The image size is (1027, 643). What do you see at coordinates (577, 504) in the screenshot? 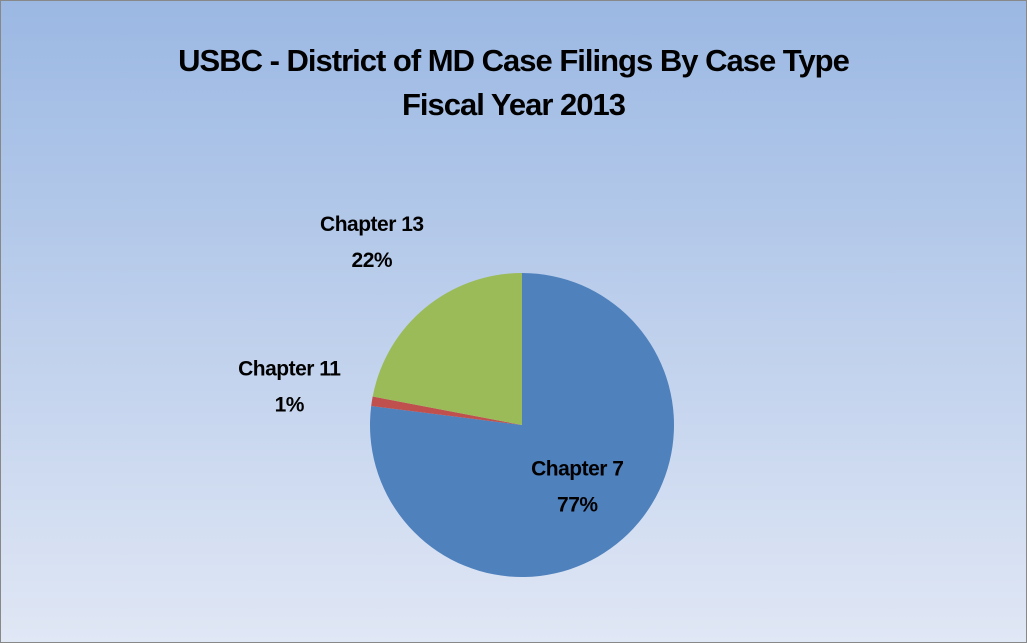
I see `slice-label-value: 77%` at bounding box center [577, 504].